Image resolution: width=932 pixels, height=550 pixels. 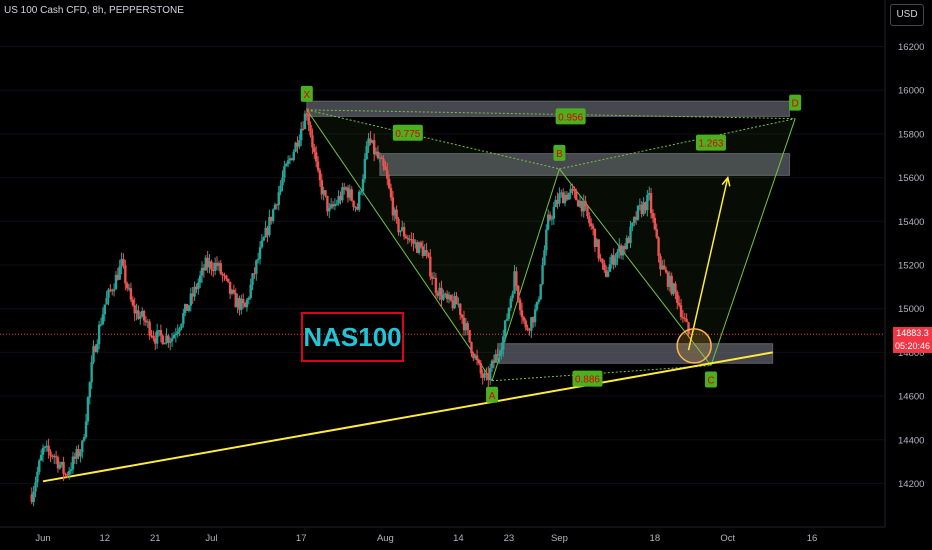 I want to click on pattern-point-label: D, so click(x=795, y=104).